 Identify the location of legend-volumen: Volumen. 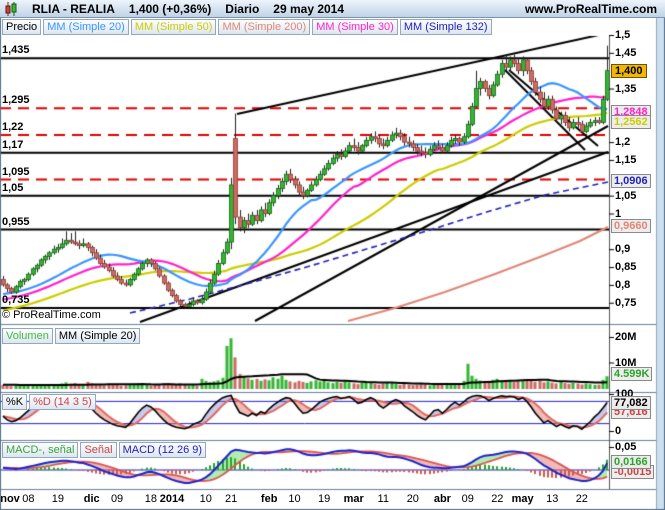
(27, 336).